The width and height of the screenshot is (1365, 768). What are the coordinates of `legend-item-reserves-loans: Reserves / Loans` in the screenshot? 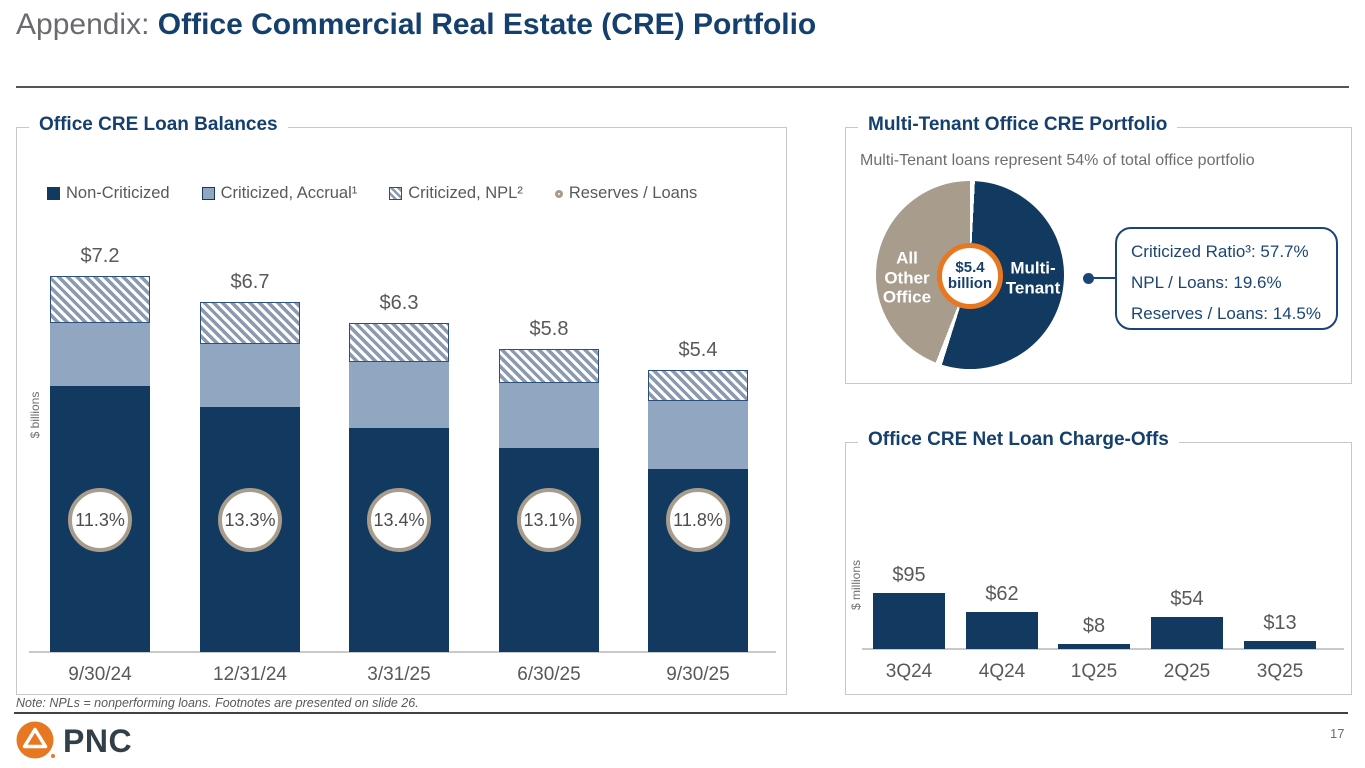 It's located at (626, 193).